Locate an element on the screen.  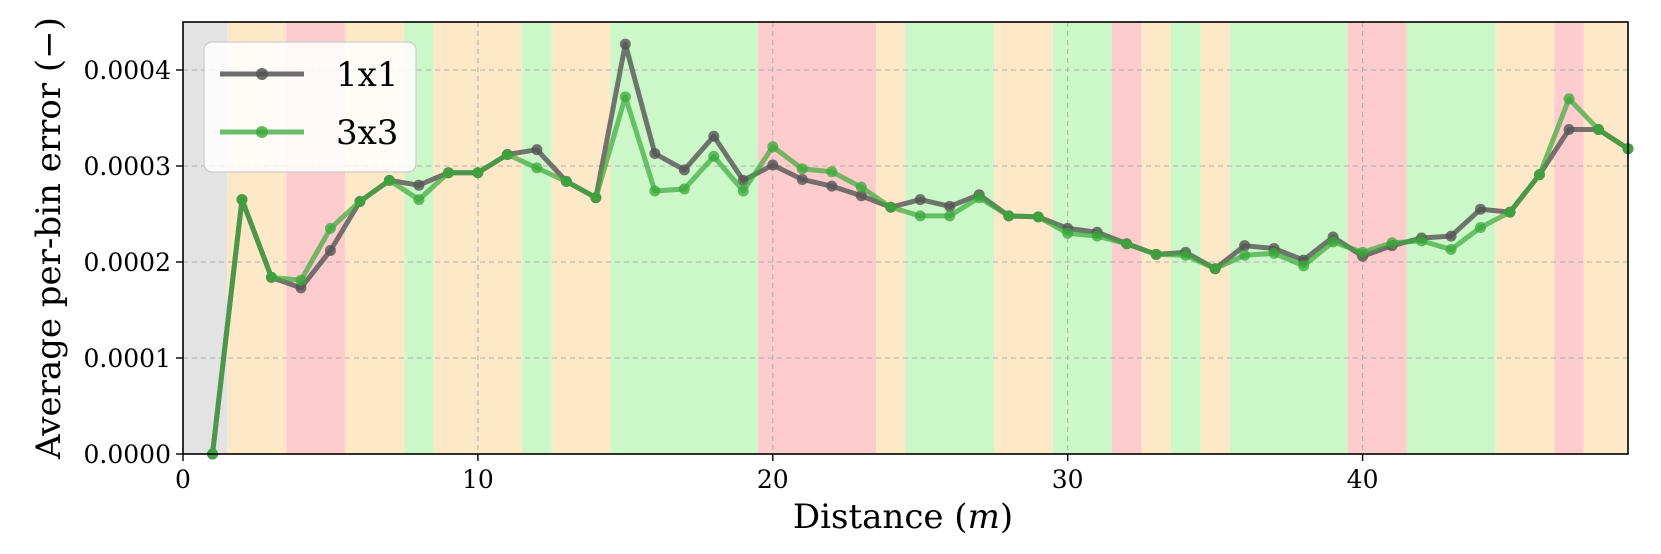
legend-label-1x1: 1x1 is located at coordinates (367, 75).